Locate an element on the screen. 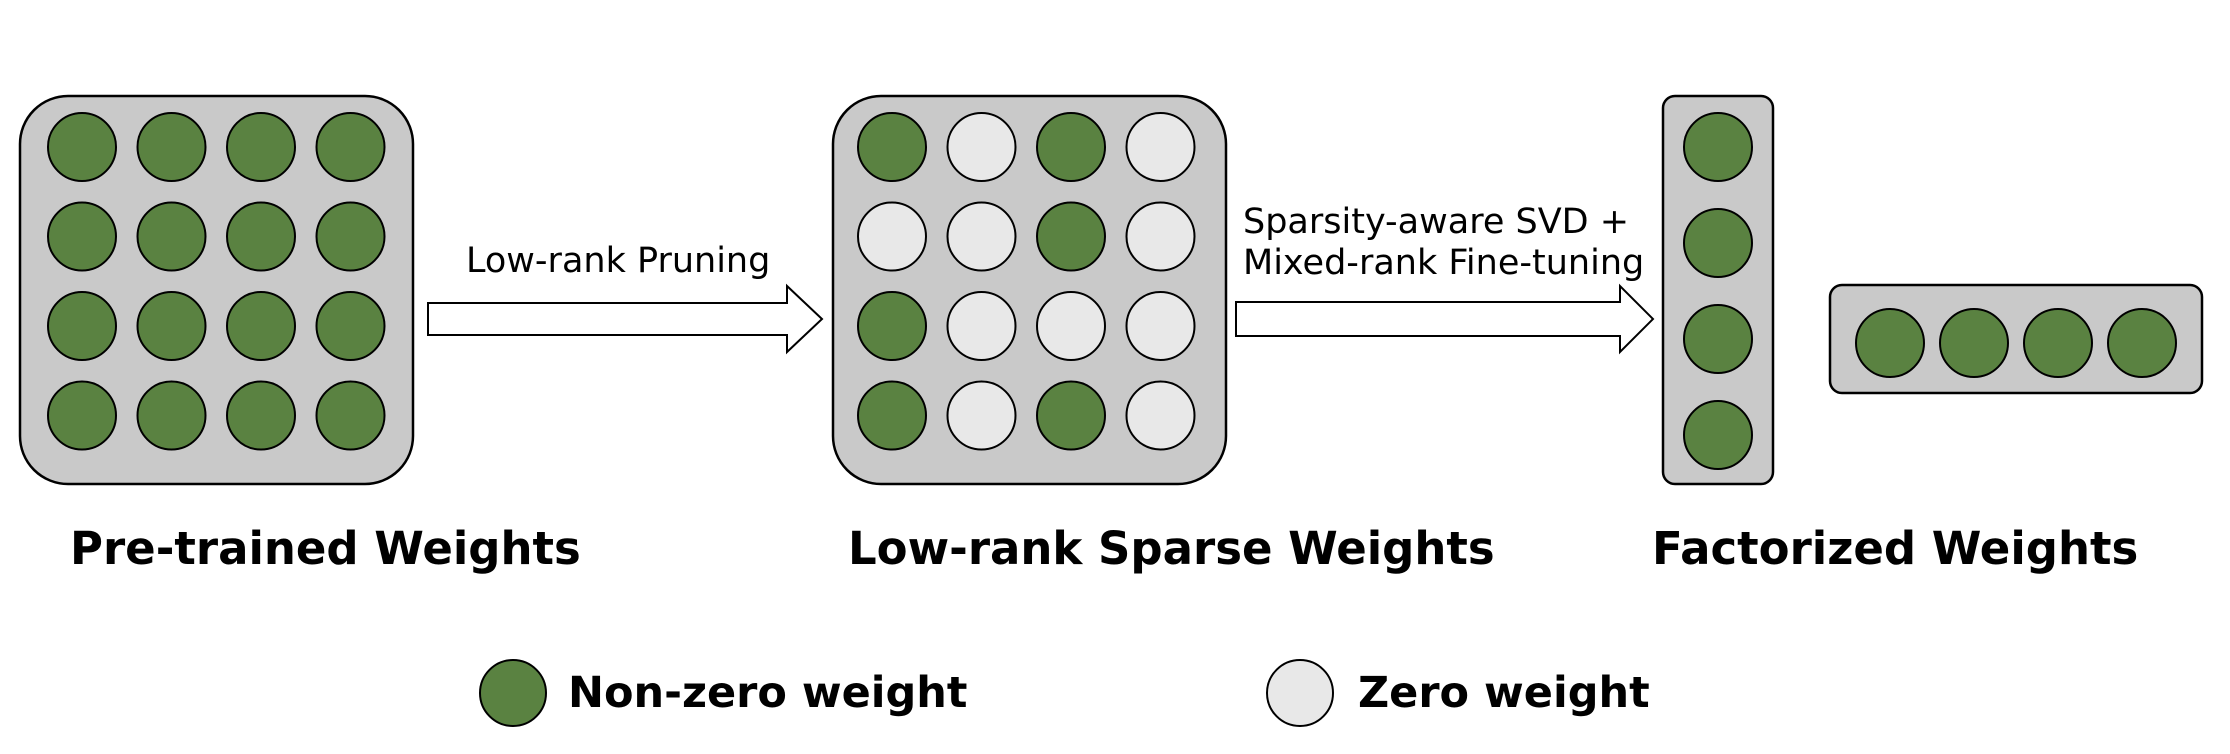 Image resolution: width=2230 pixels, height=754 pixels. pruning-arrow-shape is located at coordinates (625, 319).